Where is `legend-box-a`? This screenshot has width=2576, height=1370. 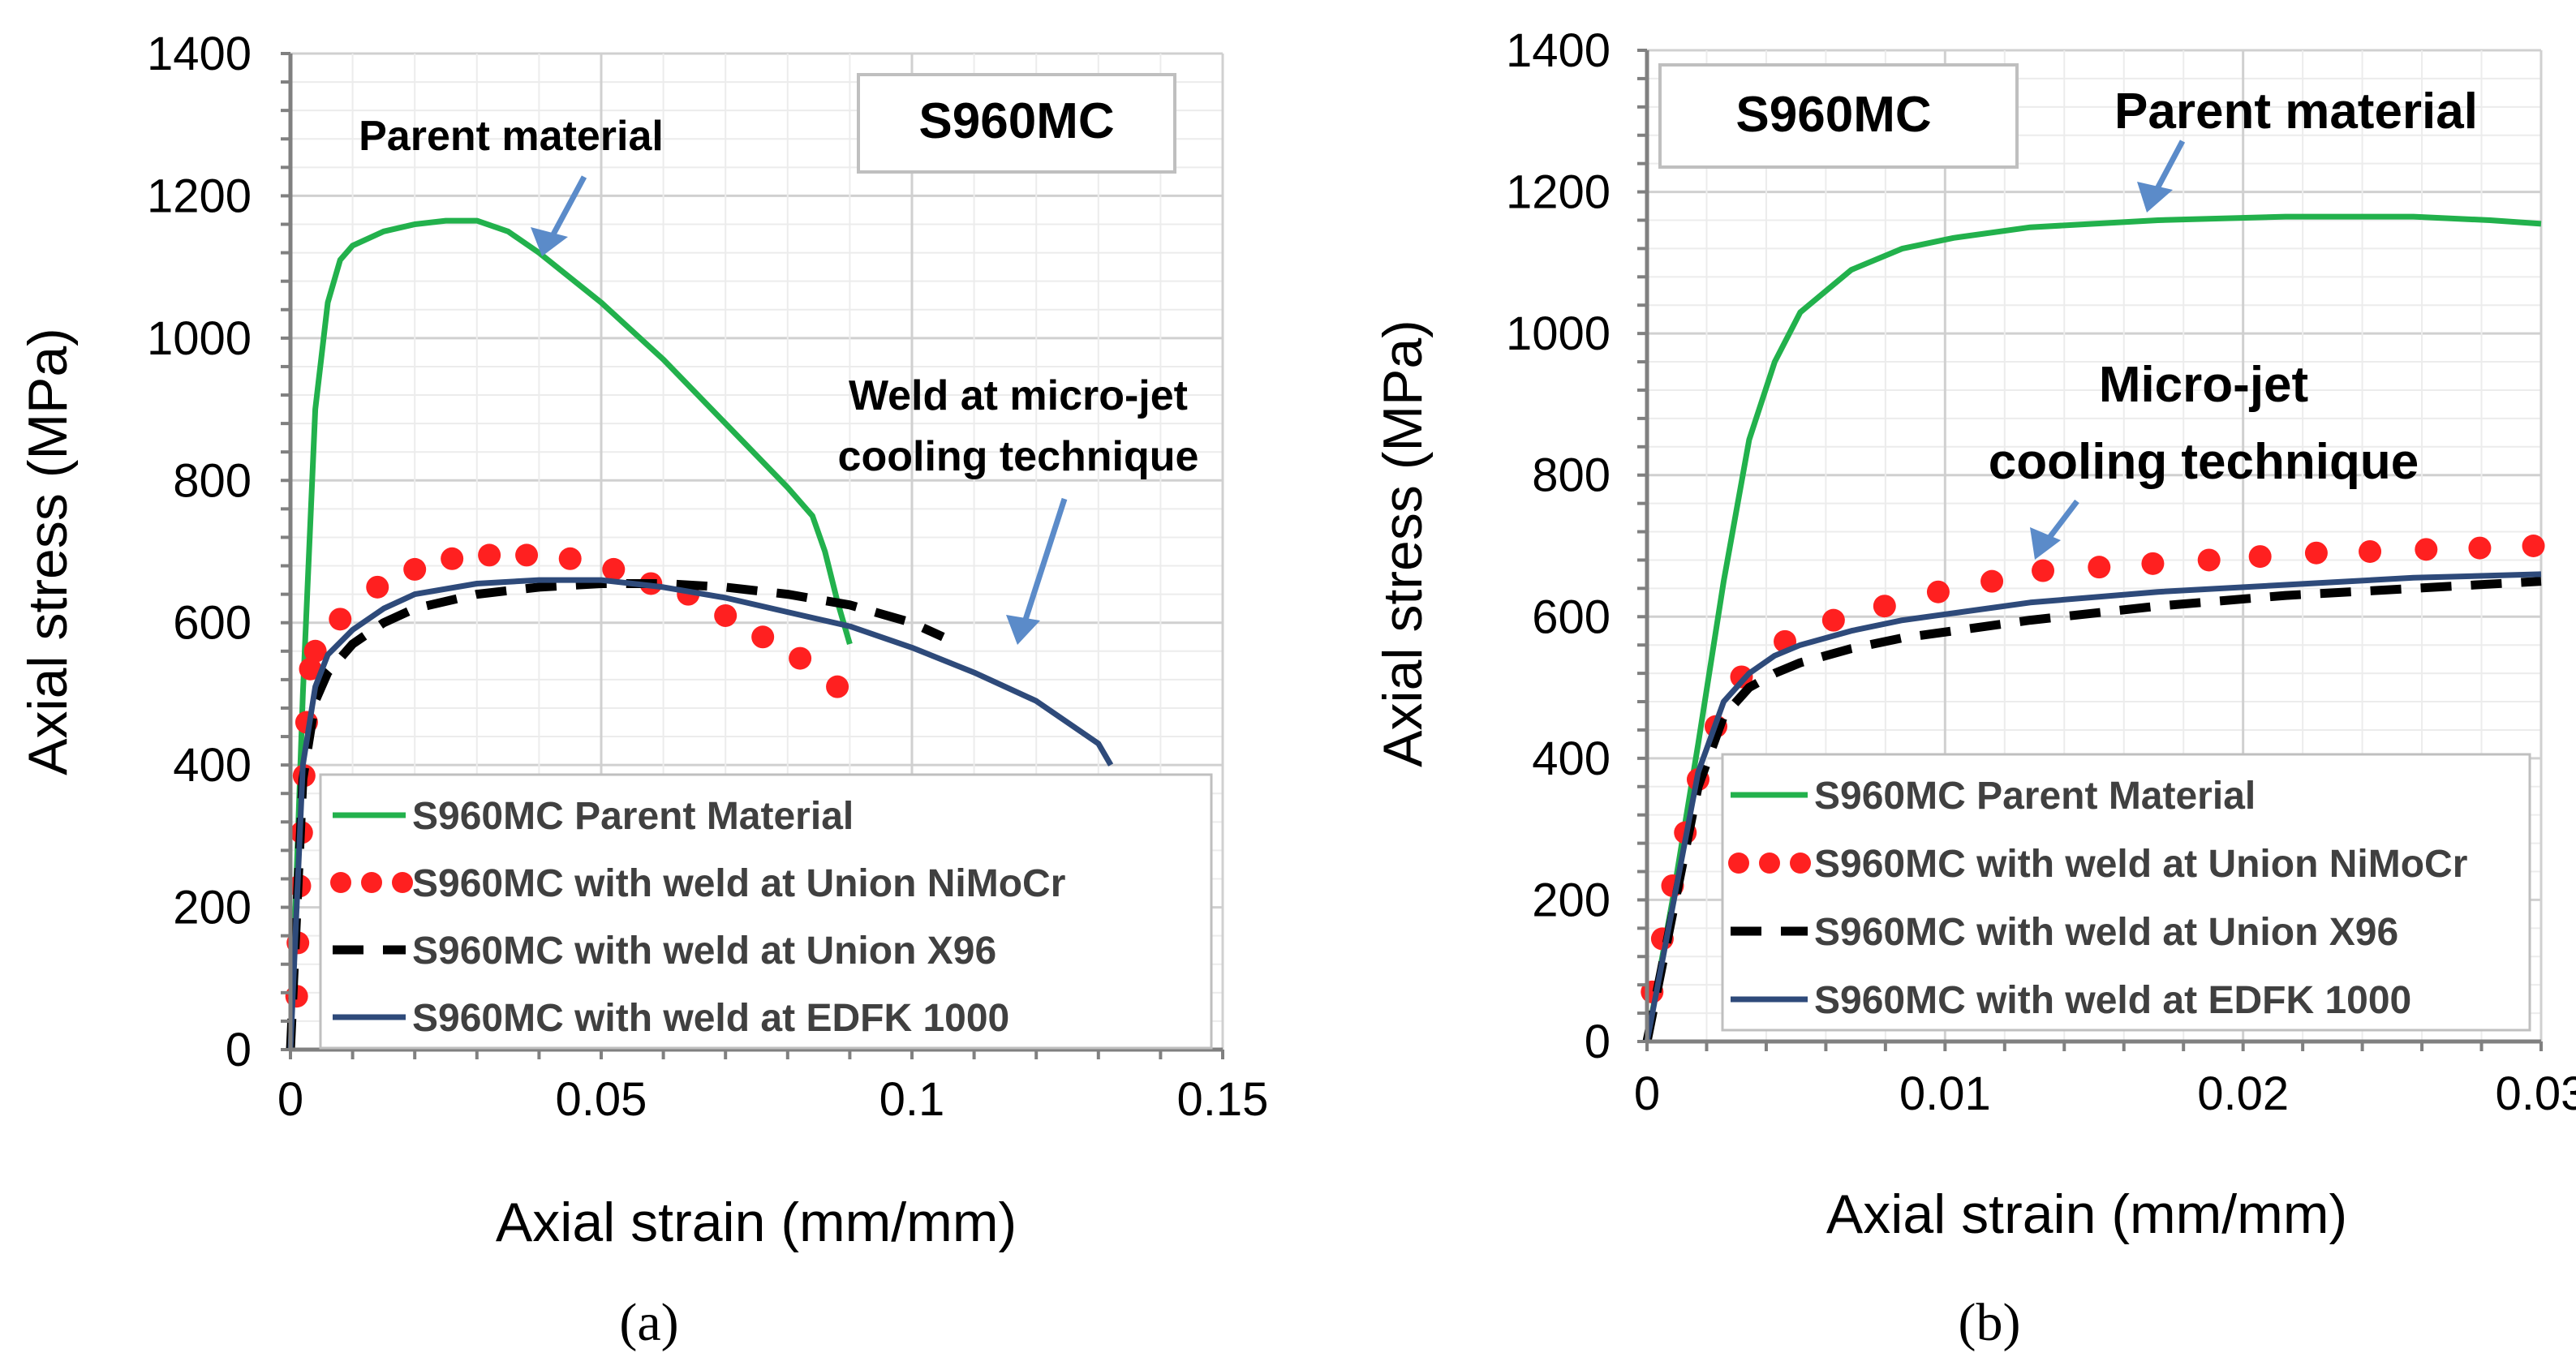 legend-box-a is located at coordinates (766, 912).